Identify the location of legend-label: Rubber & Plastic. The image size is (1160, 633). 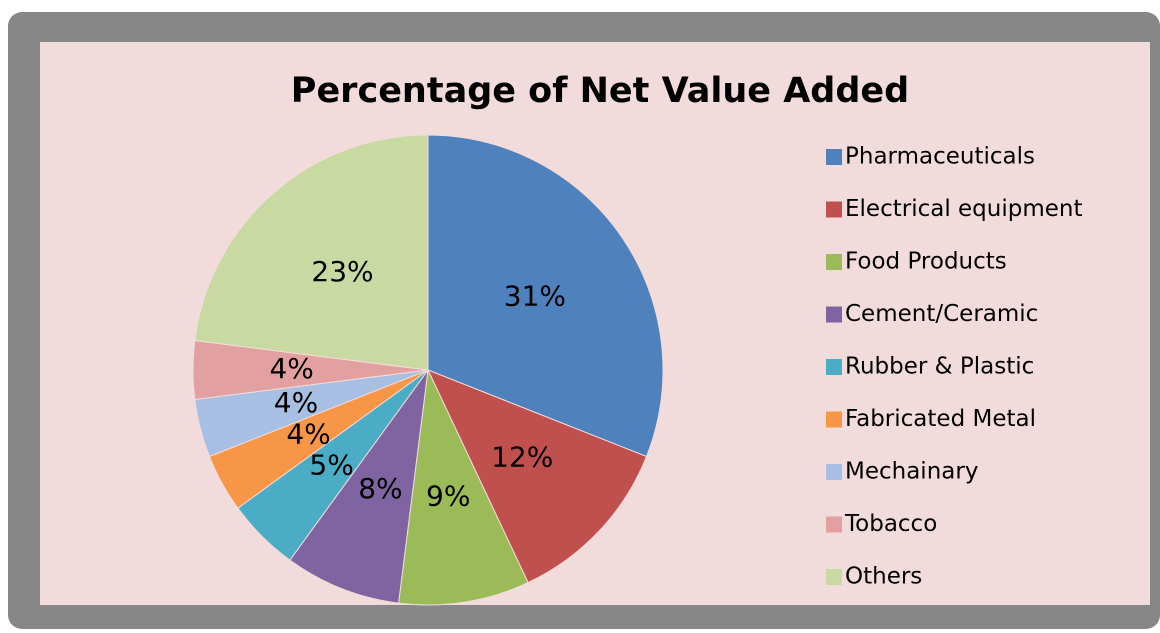
(939, 367).